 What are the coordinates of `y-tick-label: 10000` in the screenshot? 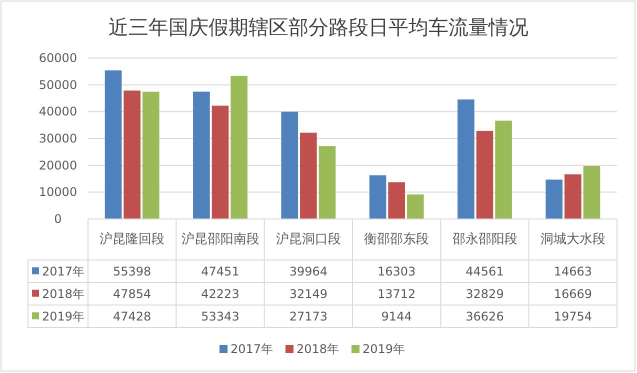 It's located at (58, 192).